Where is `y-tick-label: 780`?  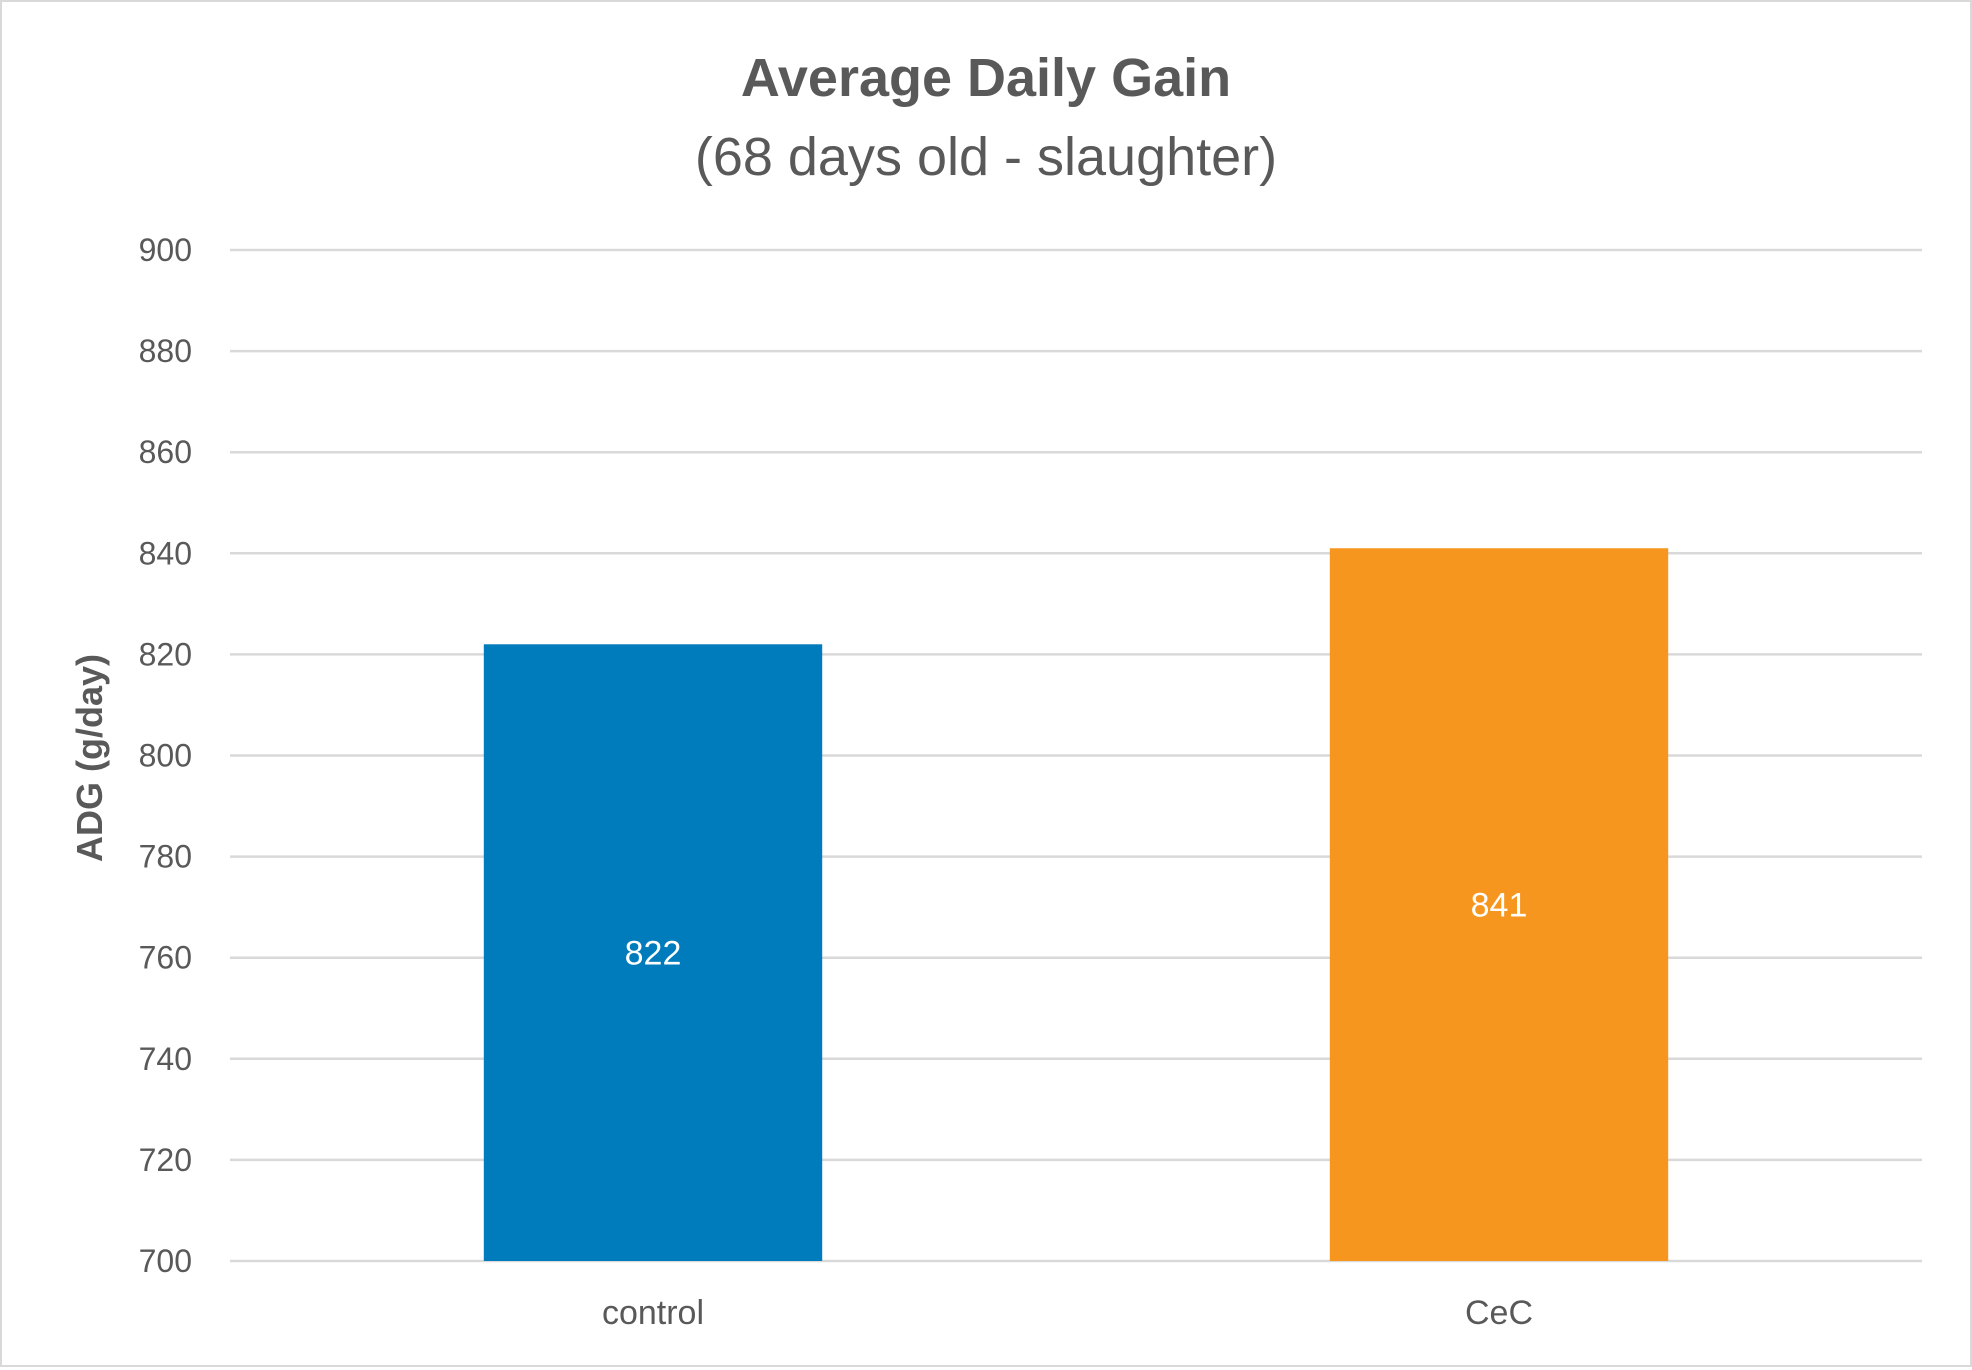 y-tick-label: 780 is located at coordinates (165, 857).